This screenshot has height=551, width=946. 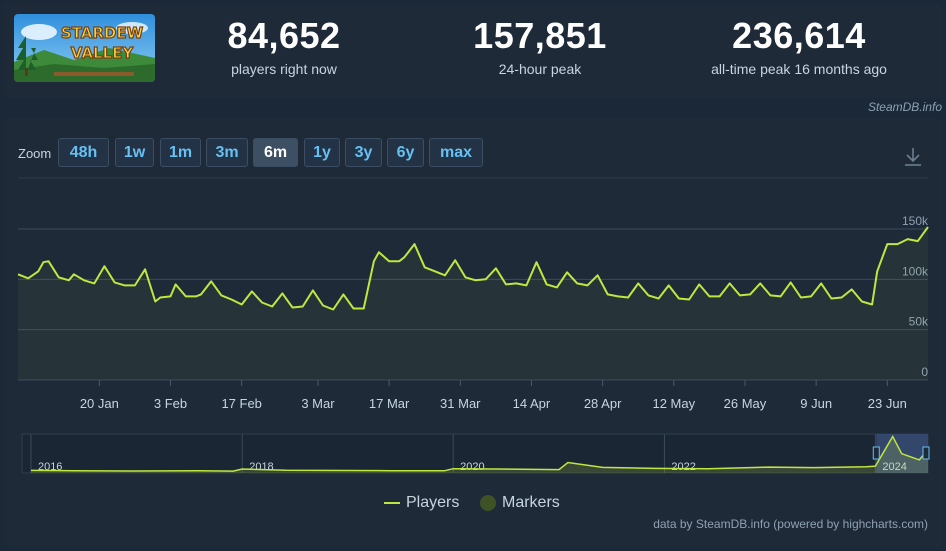 I want to click on stat-all-time-peak: 236,614 all-time peak 16 months ago, so click(x=799, y=46).